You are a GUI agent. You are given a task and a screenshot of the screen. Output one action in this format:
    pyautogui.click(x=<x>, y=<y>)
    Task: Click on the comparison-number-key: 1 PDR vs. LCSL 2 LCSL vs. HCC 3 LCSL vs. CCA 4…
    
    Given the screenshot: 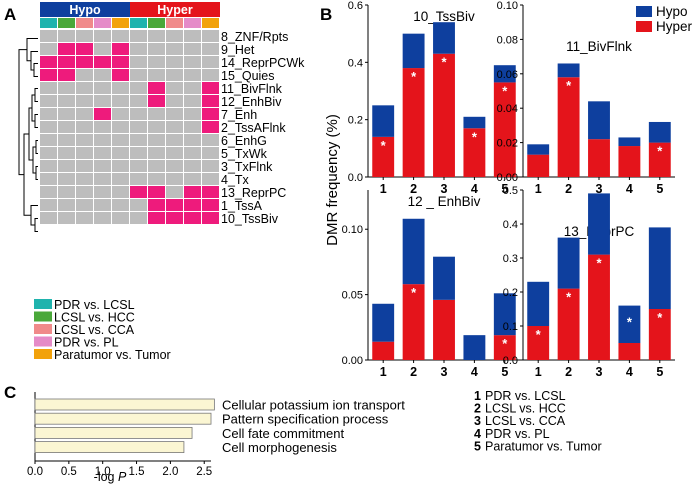 What is the action you would take?
    pyautogui.click(x=538, y=421)
    